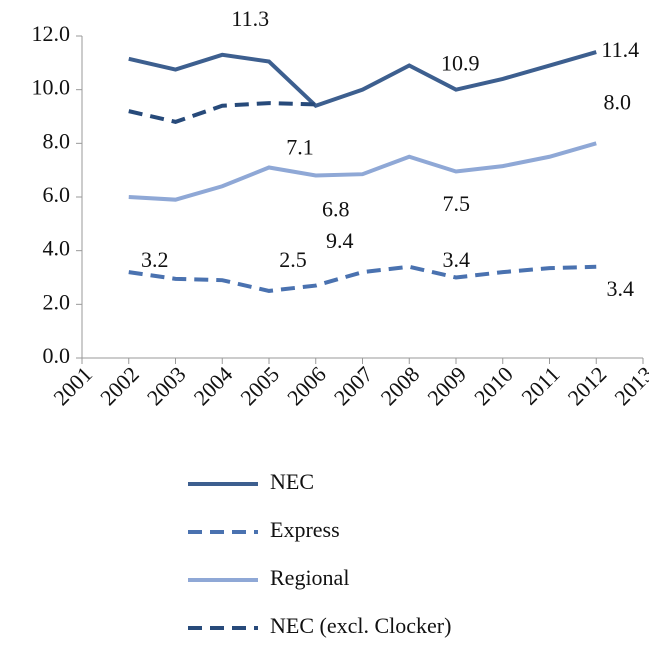  Describe the element at coordinates (353, 385) in the screenshot. I see `x-tick-label: 2007` at that location.